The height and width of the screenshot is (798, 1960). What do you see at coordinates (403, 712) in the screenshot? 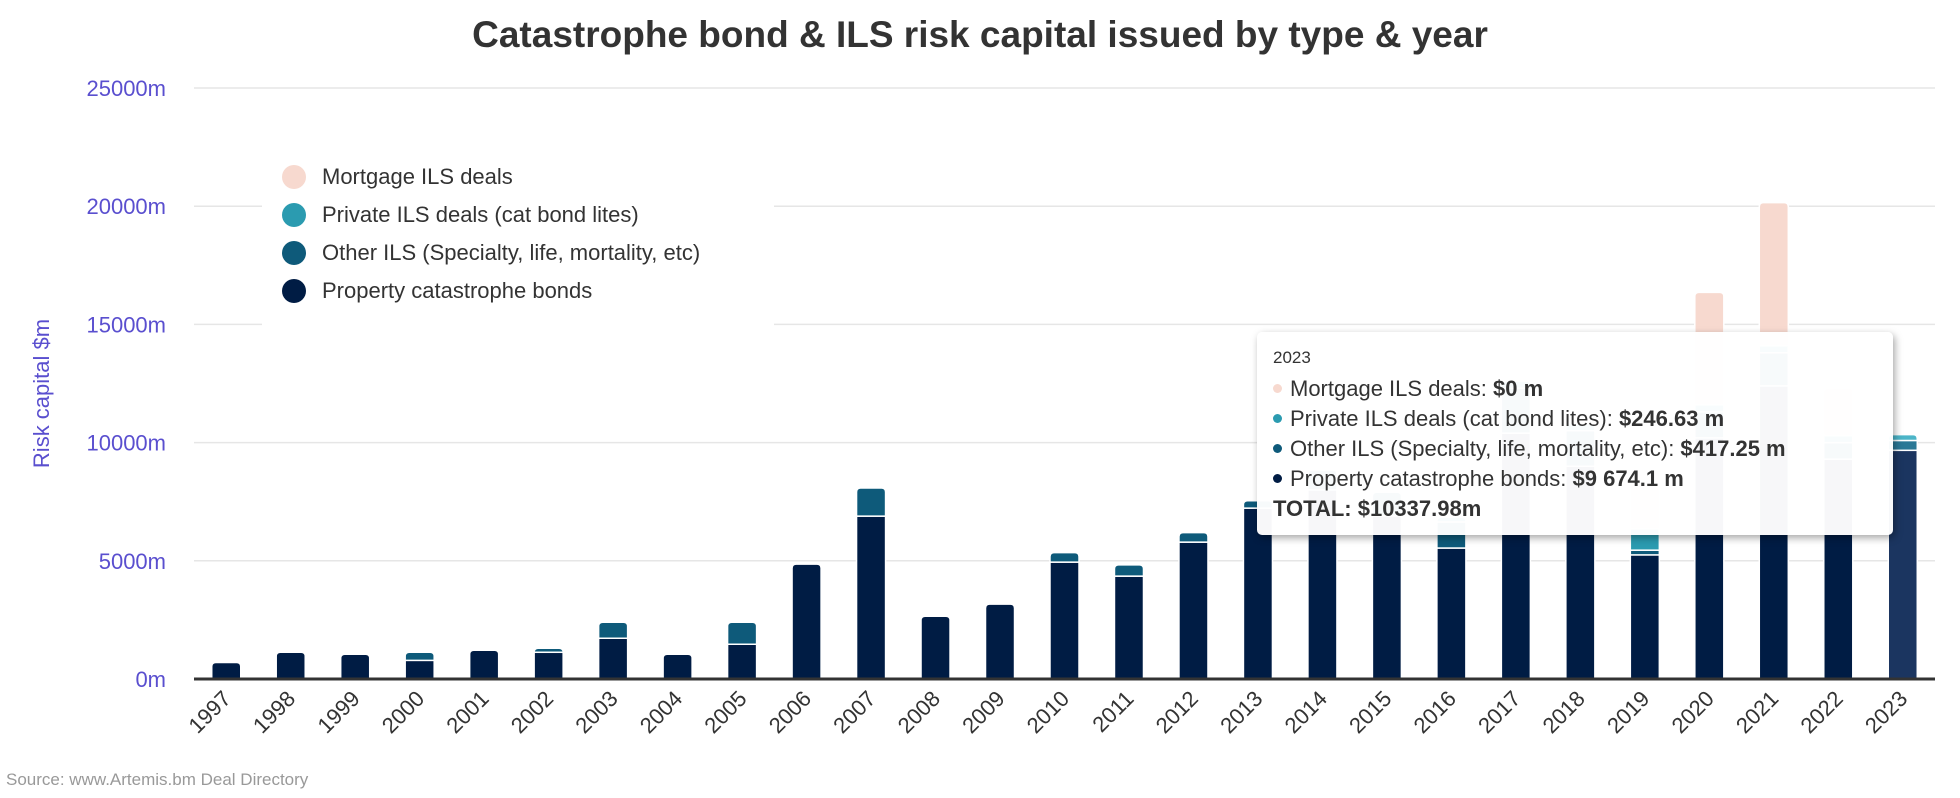
I see `x-tick-label: 2000` at bounding box center [403, 712].